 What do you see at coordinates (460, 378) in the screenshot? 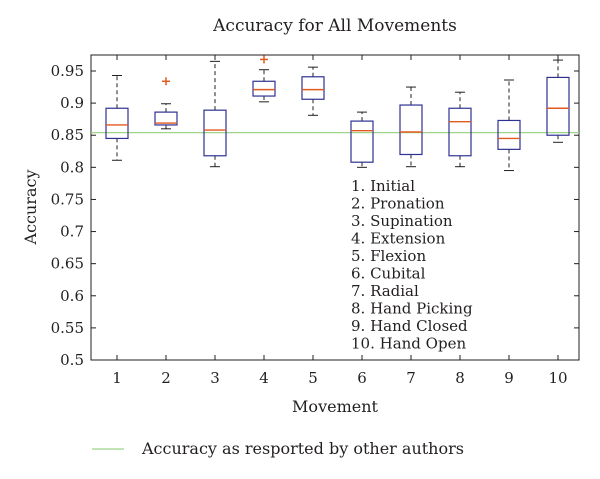
I see `x-tick-label: 8` at bounding box center [460, 378].